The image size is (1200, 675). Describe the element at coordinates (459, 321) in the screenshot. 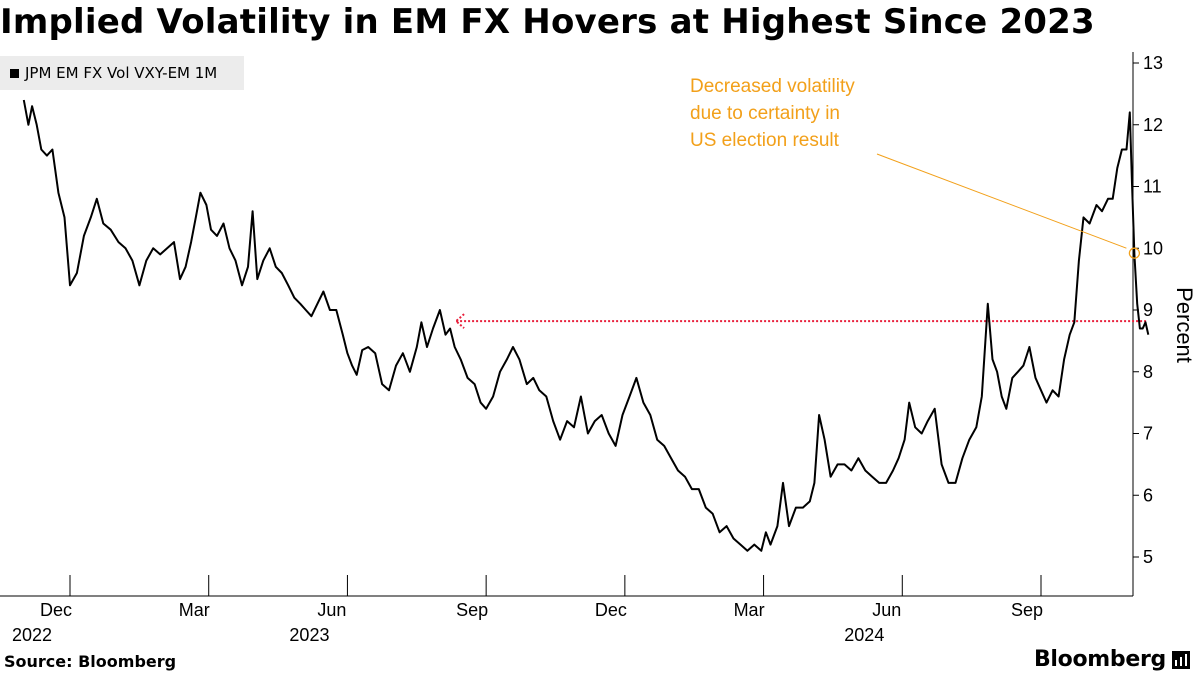

I see `reference-arrowhead` at that location.